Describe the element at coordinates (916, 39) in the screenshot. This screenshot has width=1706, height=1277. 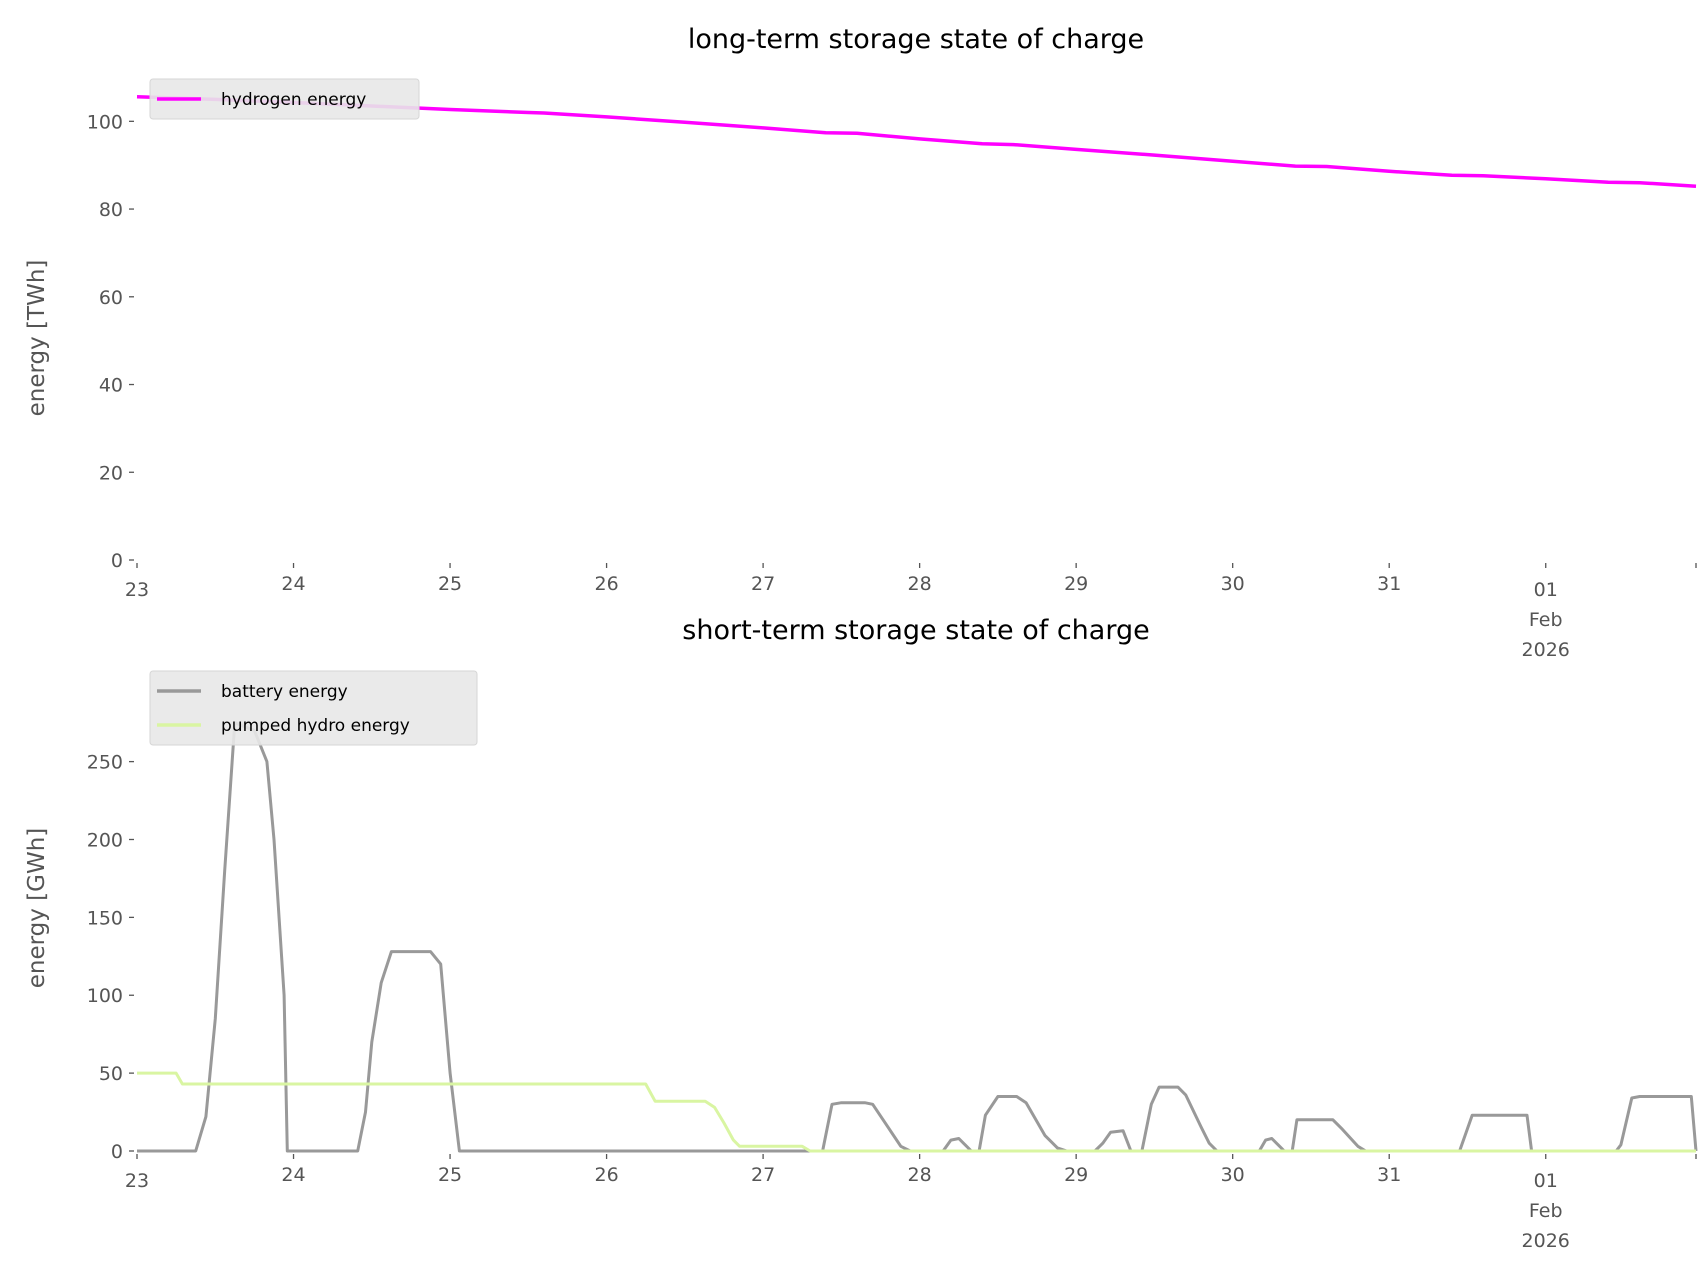
I see `chart-title: long-term storage state of charge` at that location.